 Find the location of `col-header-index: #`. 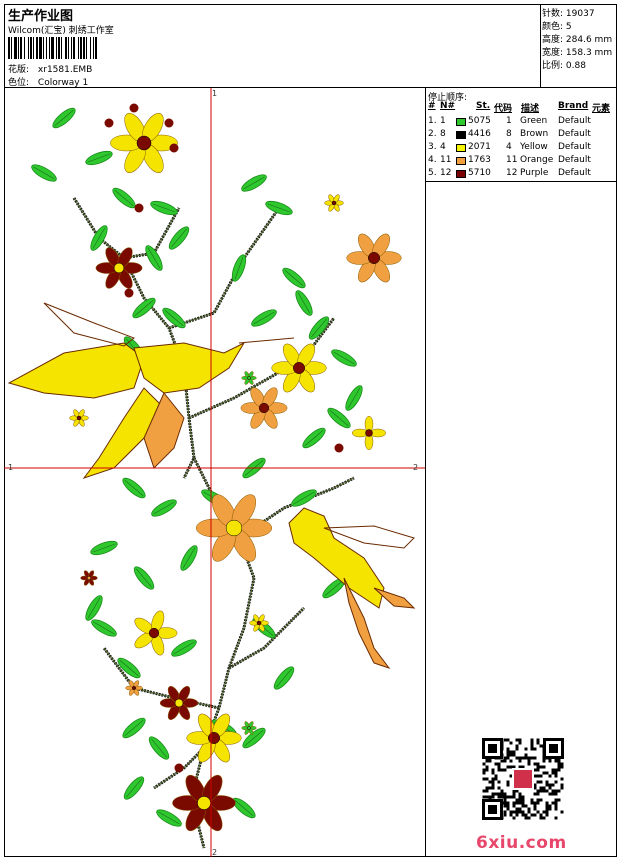

col-header-index: # is located at coordinates (432, 106).